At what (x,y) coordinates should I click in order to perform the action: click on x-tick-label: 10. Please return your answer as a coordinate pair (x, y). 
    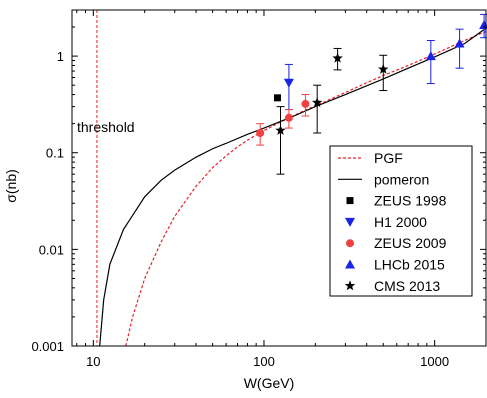
    Looking at the image, I should click on (93, 361).